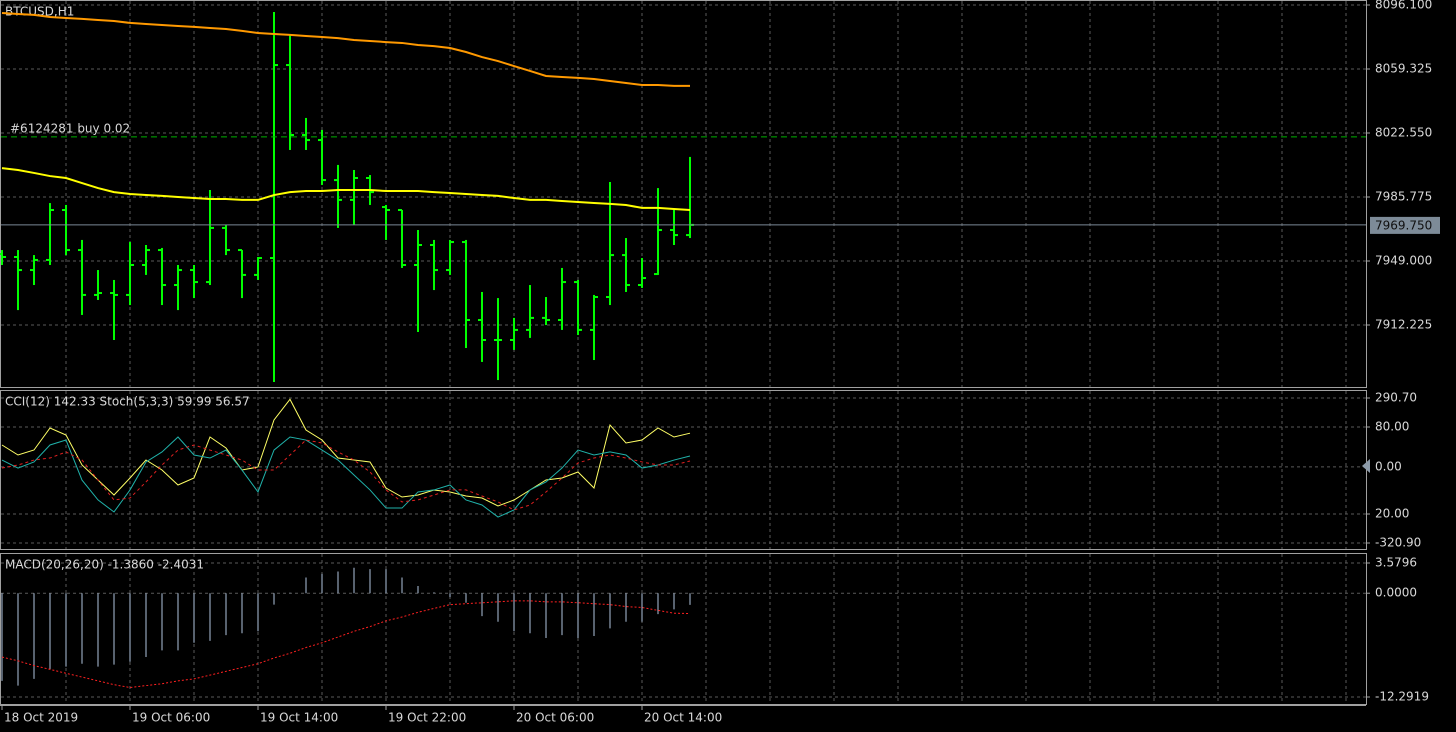  I want to click on x-tick-label: 20 Oct 14:00, so click(683, 718).